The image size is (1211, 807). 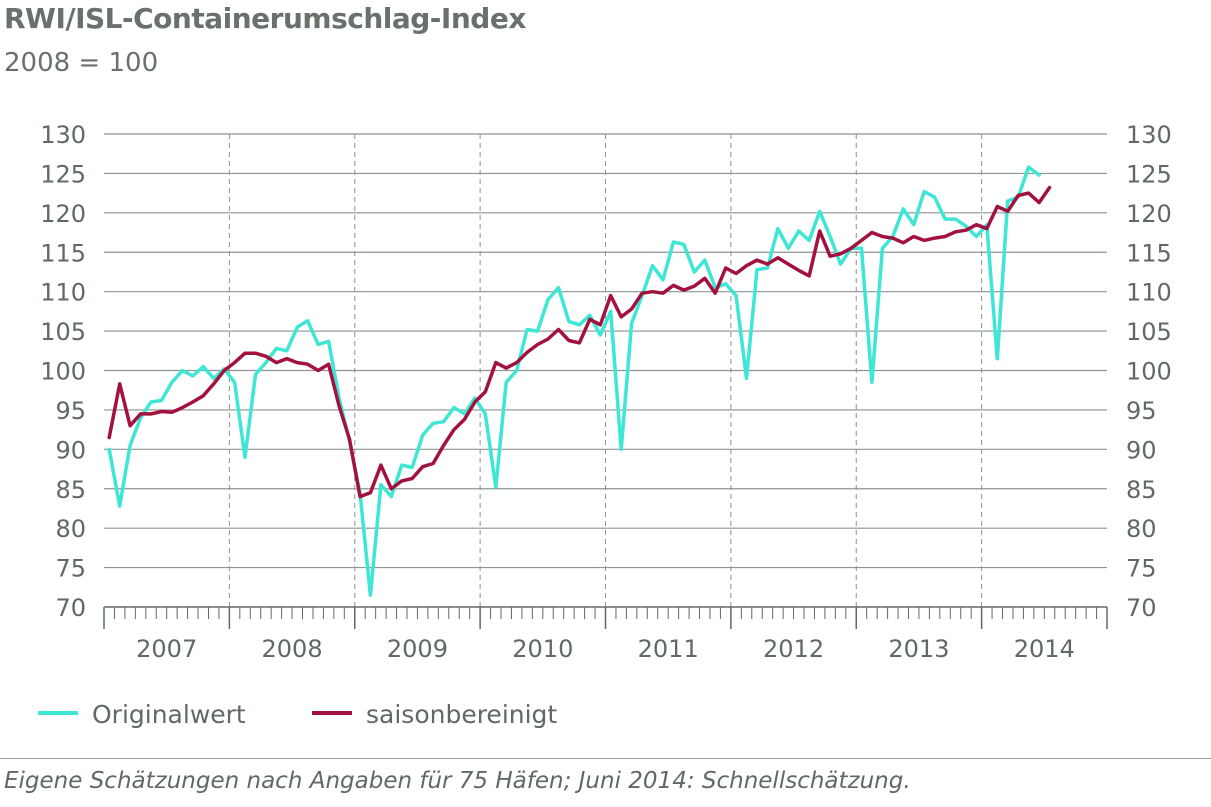 I want to click on y-tick-label-right: 115, so click(x=1149, y=253).